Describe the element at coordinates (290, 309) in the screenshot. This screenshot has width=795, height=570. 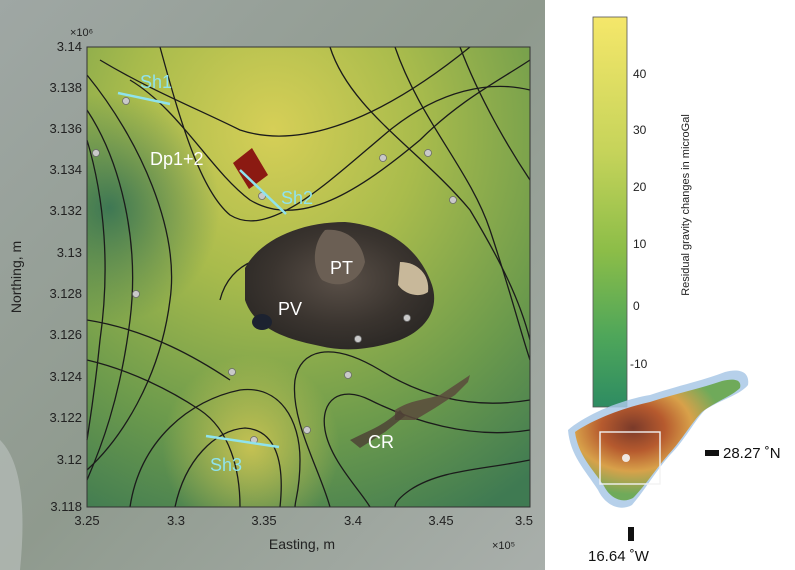
I see `site-label-pv: PV` at that location.